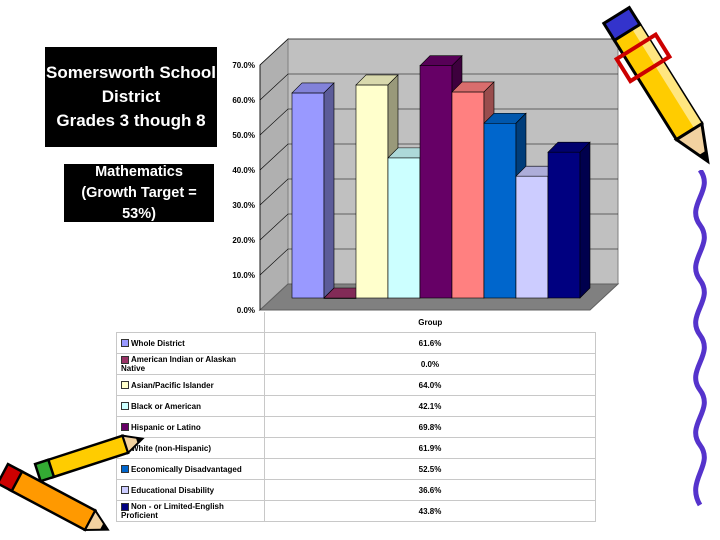 This screenshot has height=540, width=720. I want to click on subject-label: Mathematics (Growth Target = 53%), so click(139, 193).